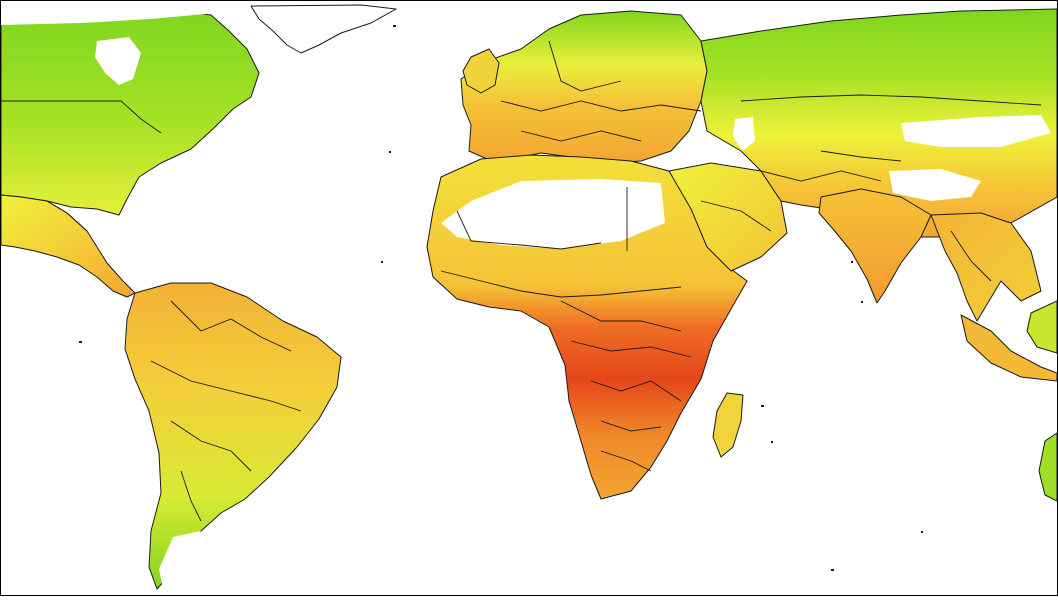 The width and height of the screenshot is (1058, 604). I want to click on arabian-peninsula-region, so click(728, 217).